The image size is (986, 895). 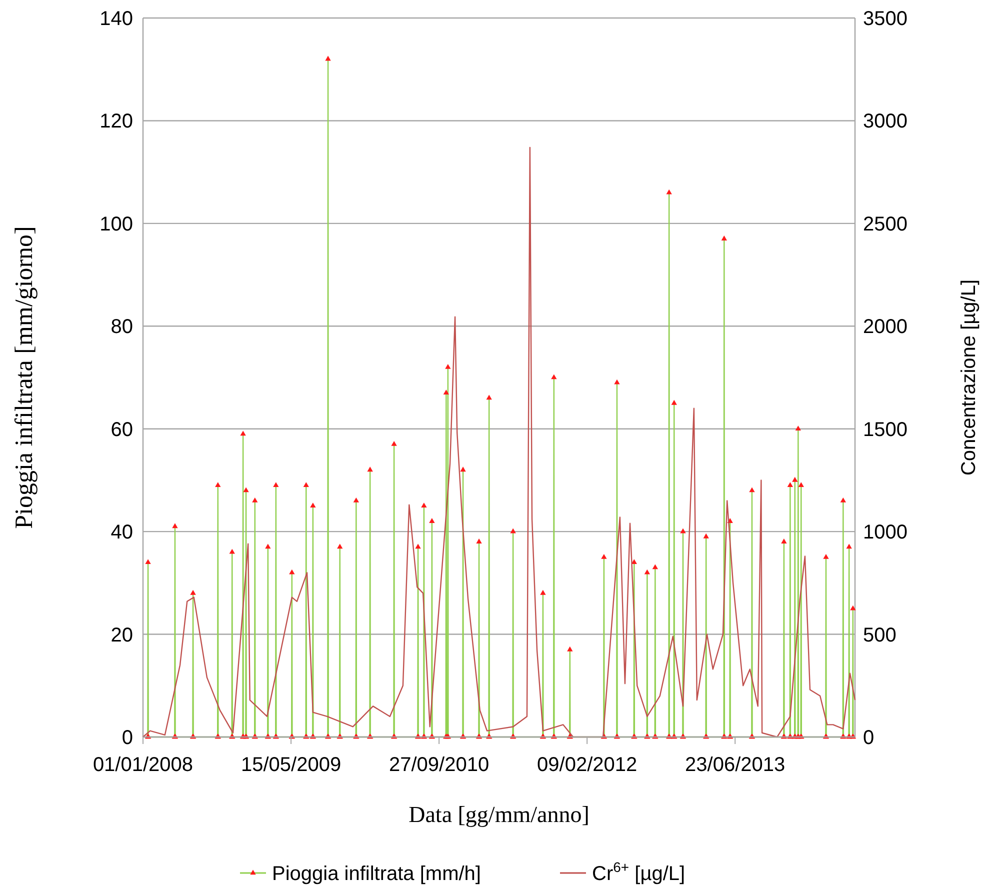 I want to click on y-tick-label: 100, so click(x=116, y=224).